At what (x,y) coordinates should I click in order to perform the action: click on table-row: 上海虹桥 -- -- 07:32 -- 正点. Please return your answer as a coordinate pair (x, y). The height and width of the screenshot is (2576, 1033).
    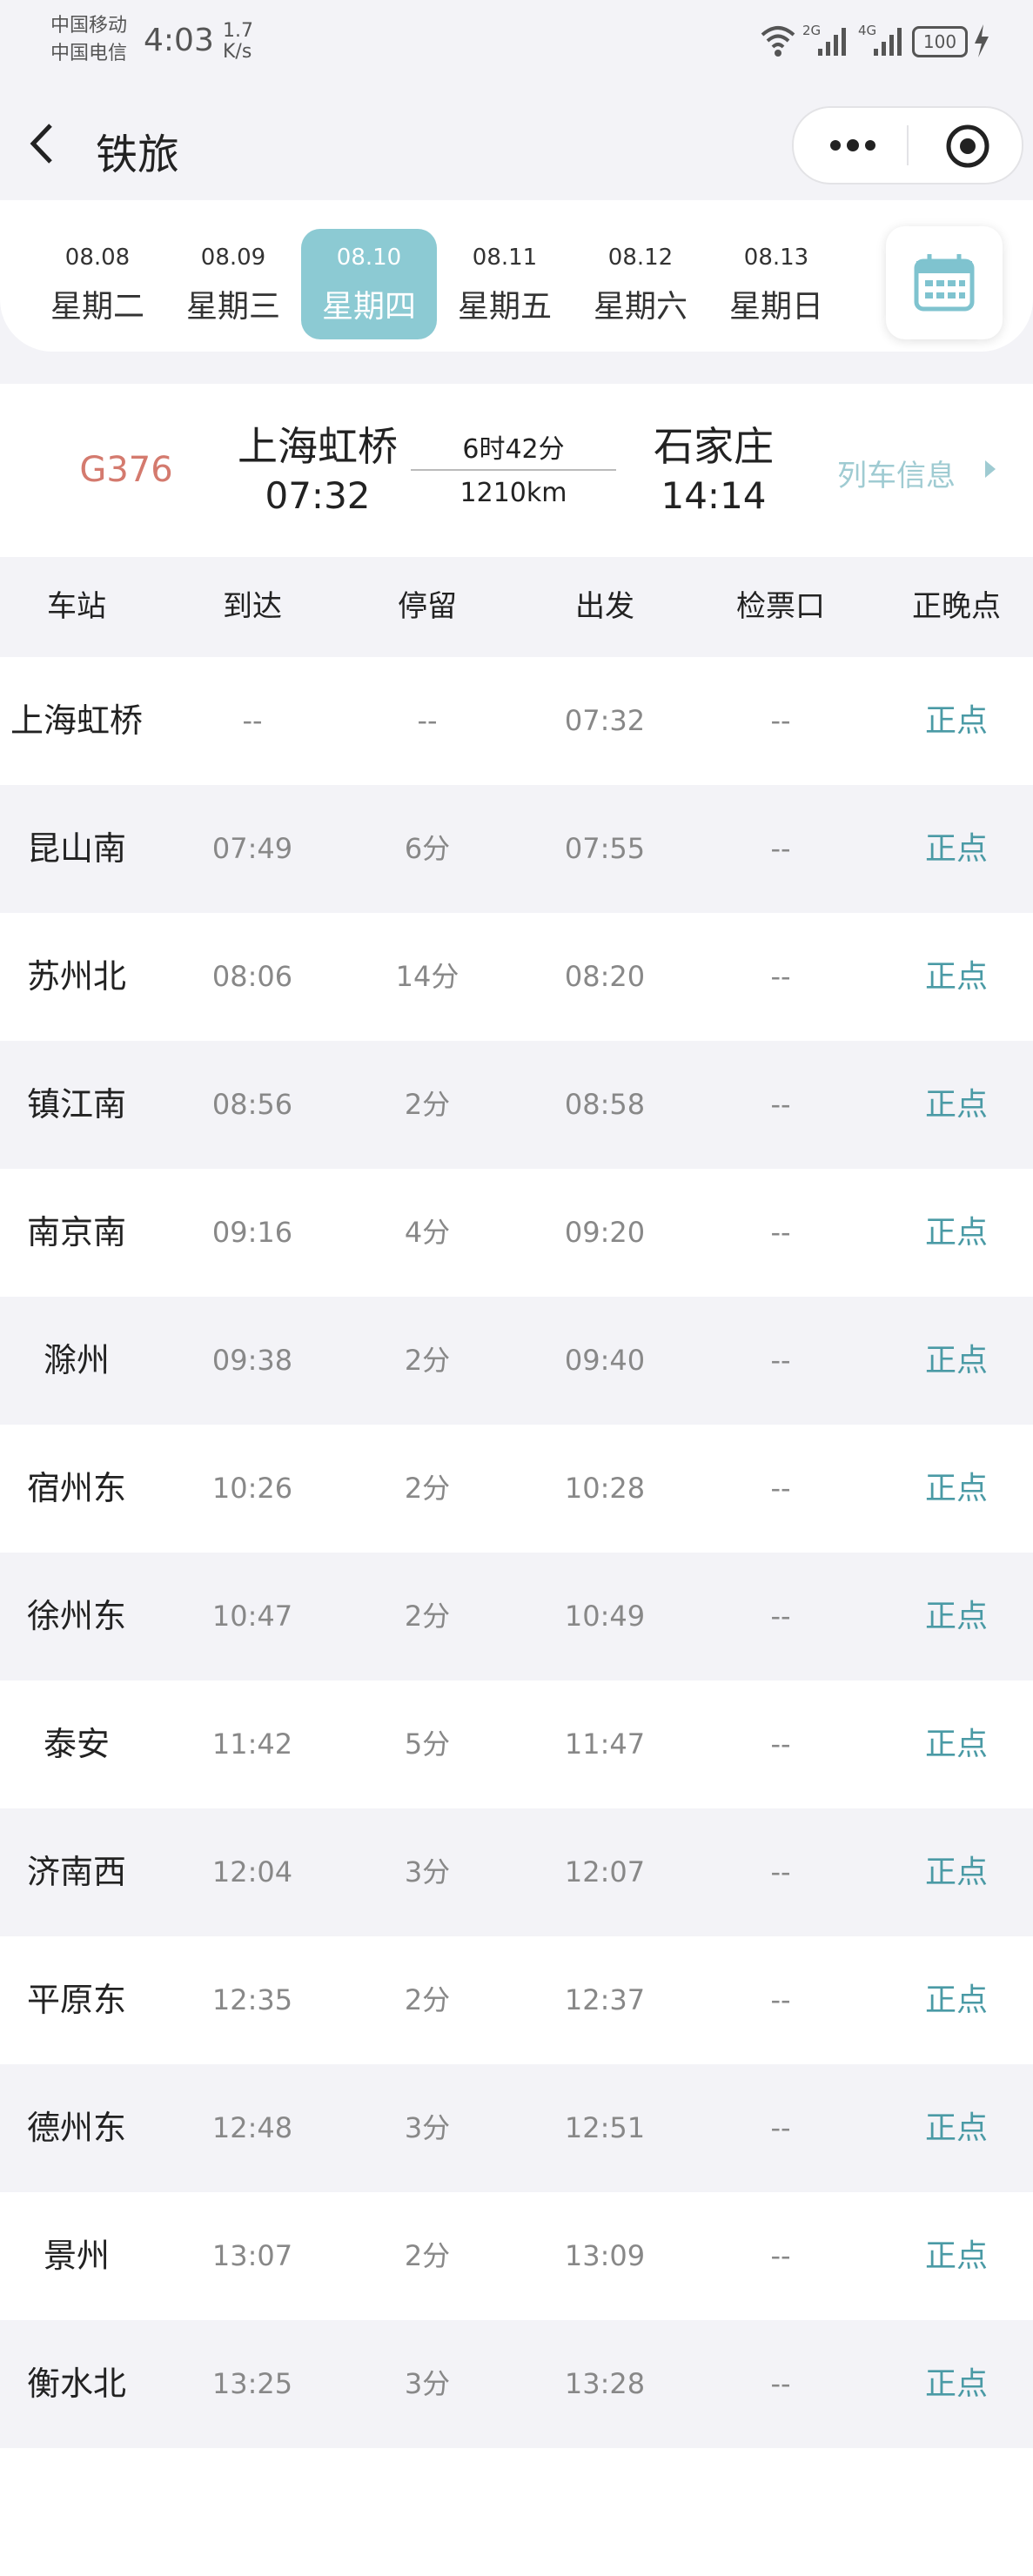
    Looking at the image, I should click on (516, 721).